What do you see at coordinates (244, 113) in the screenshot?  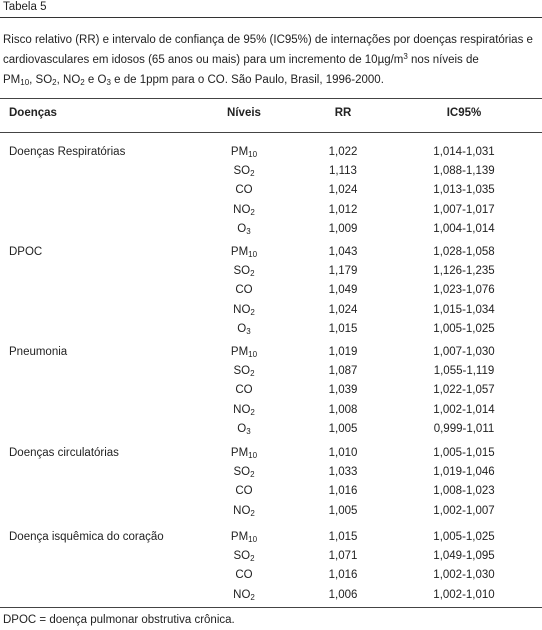 I see `header-niveis: Níveis` at bounding box center [244, 113].